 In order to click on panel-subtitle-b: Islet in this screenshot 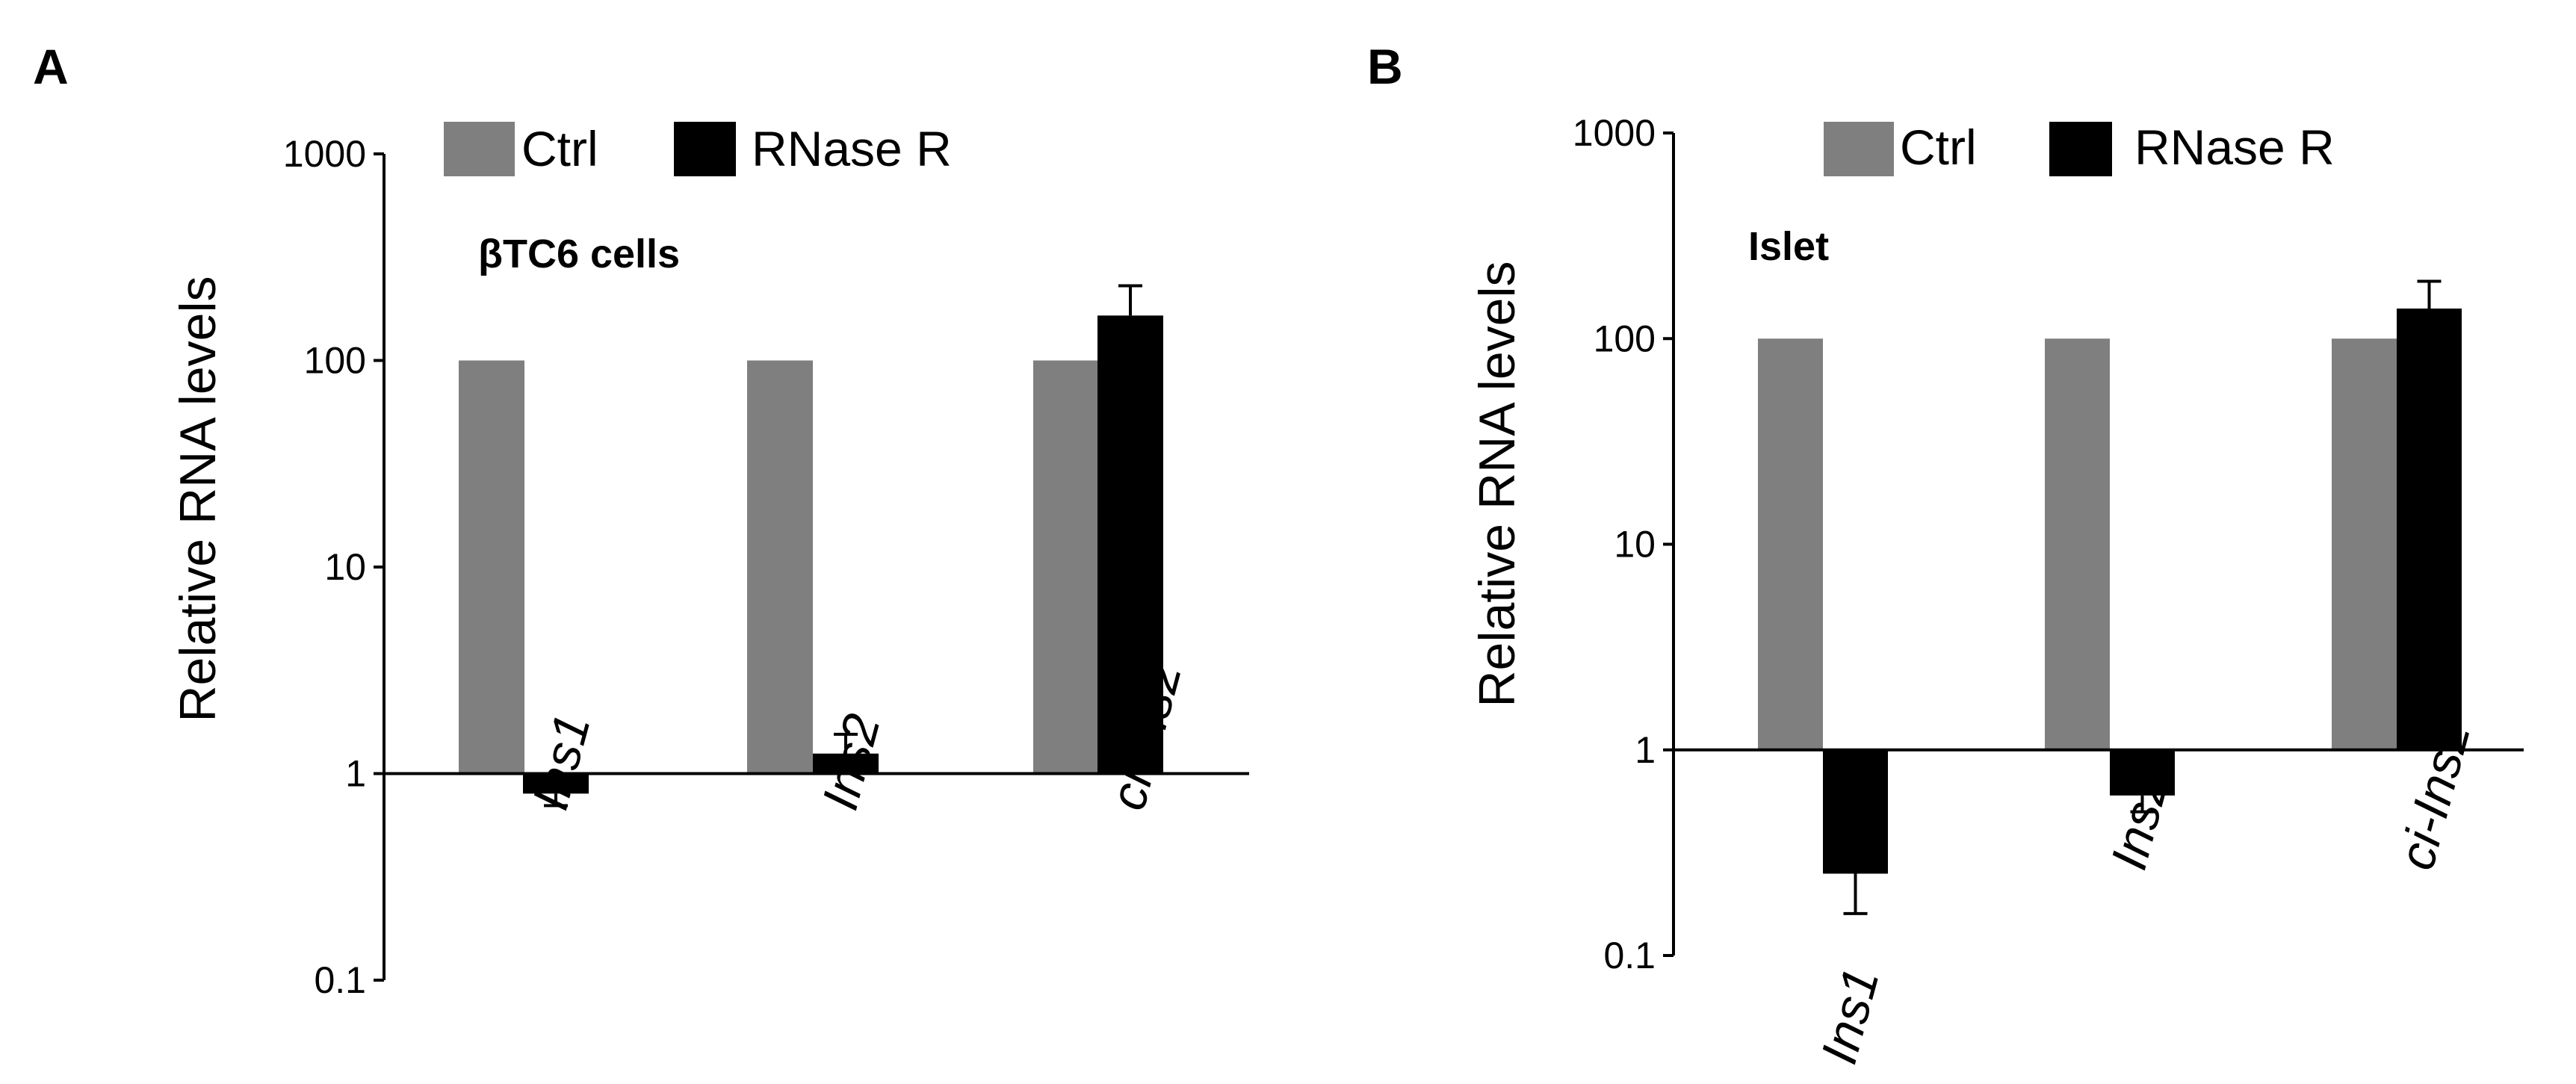, I will do `click(1788, 246)`.